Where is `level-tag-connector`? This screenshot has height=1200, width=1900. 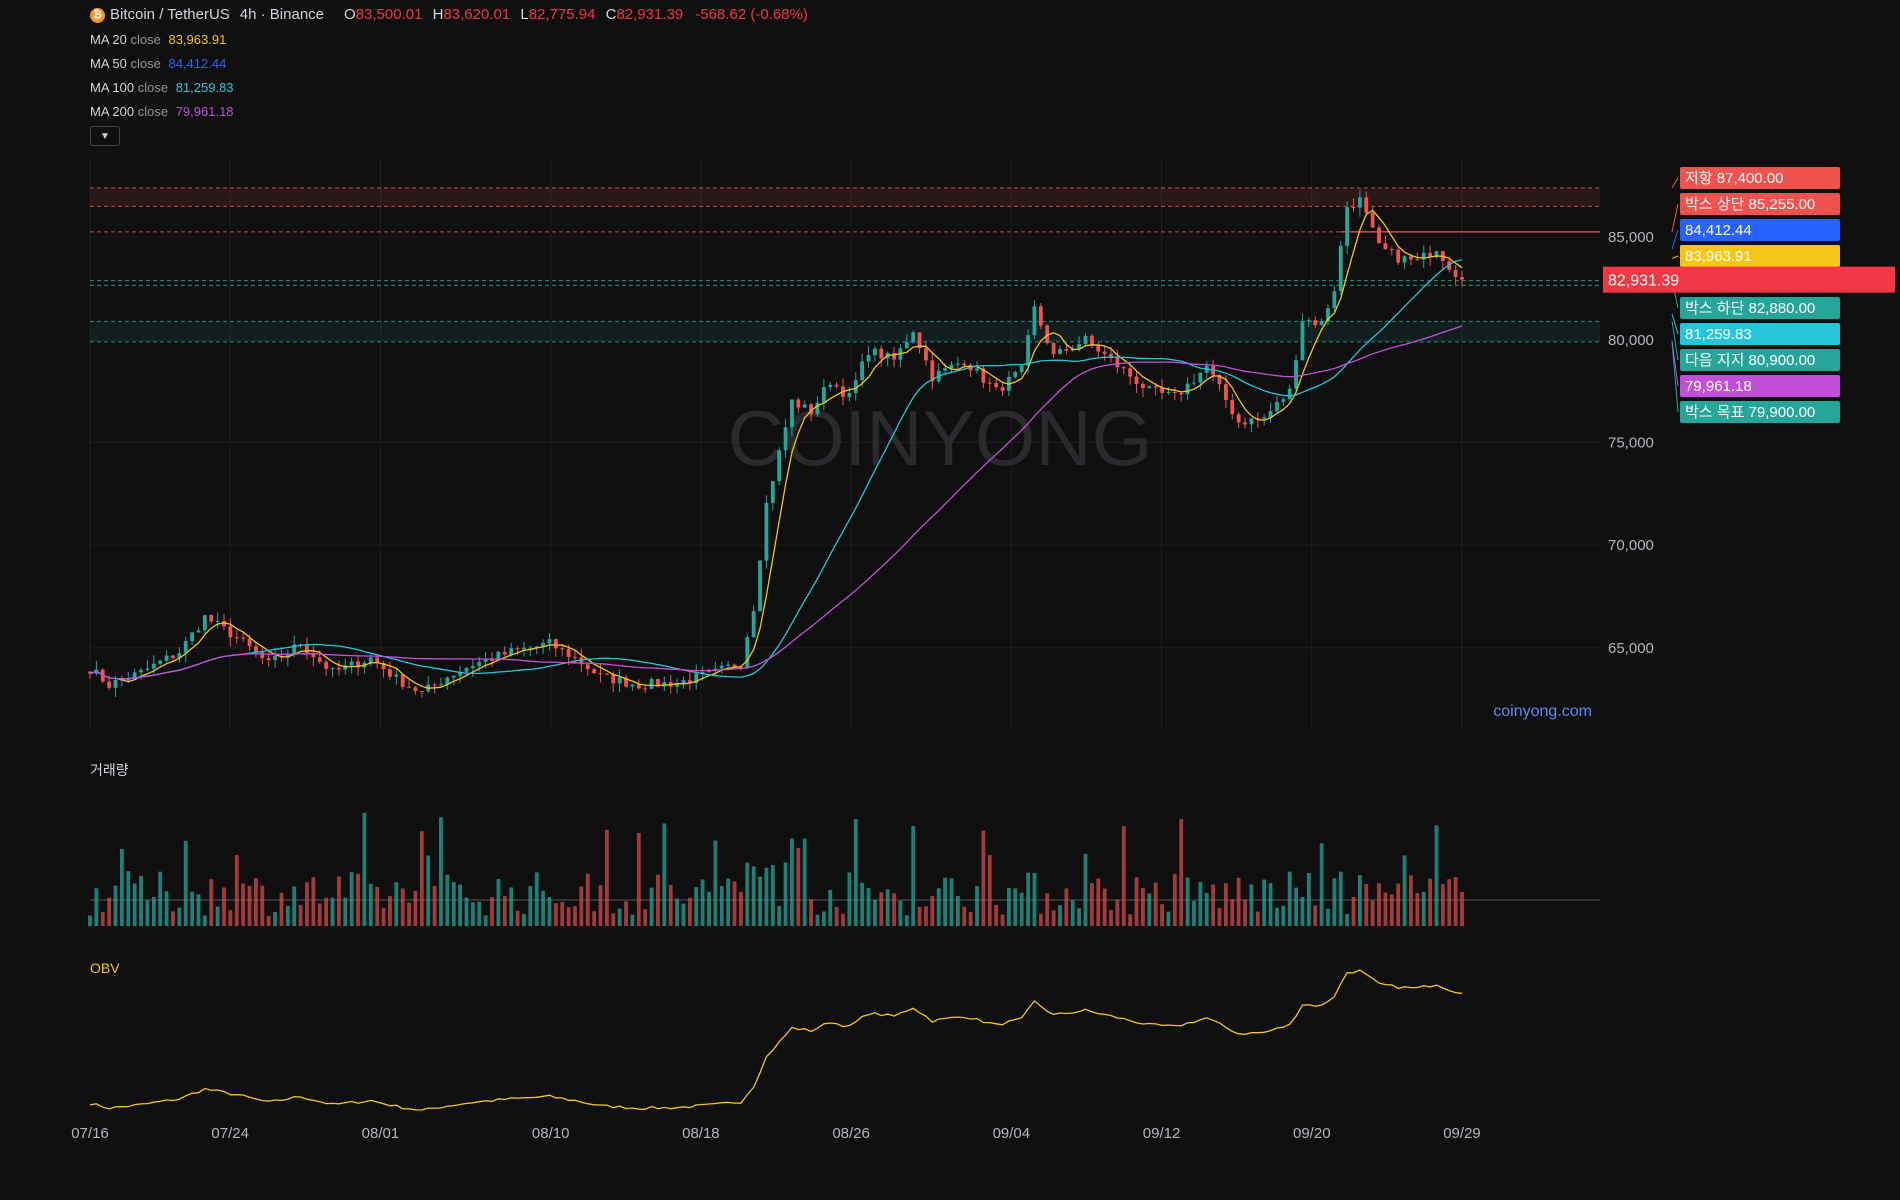
level-tag-connector is located at coordinates (1675, 341).